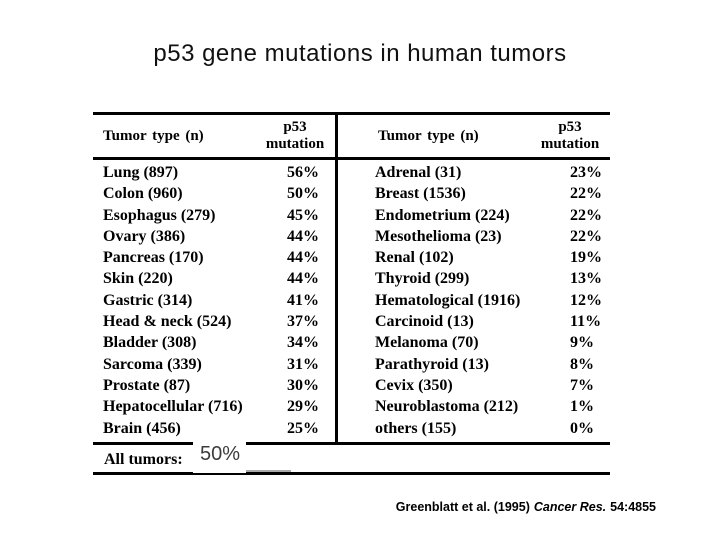 This screenshot has height=540, width=720. I want to click on tumor-name: Cevix (350), so click(414, 385).